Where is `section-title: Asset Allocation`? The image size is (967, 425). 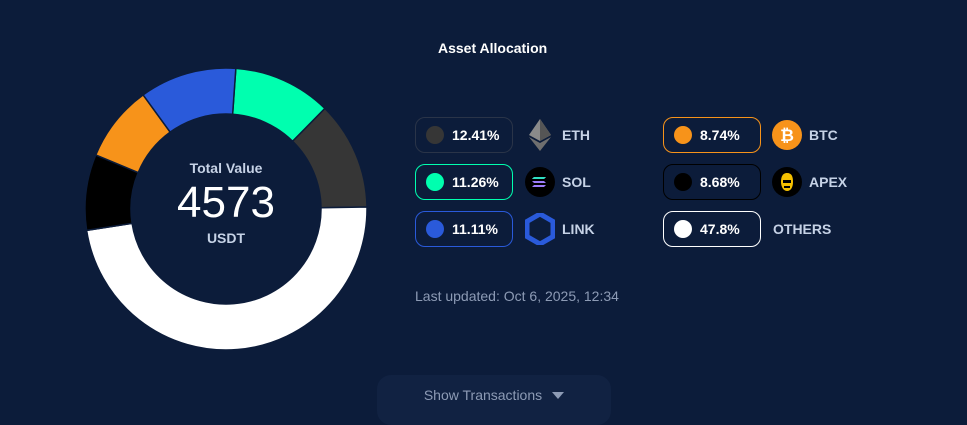
section-title: Asset Allocation is located at coordinates (493, 48).